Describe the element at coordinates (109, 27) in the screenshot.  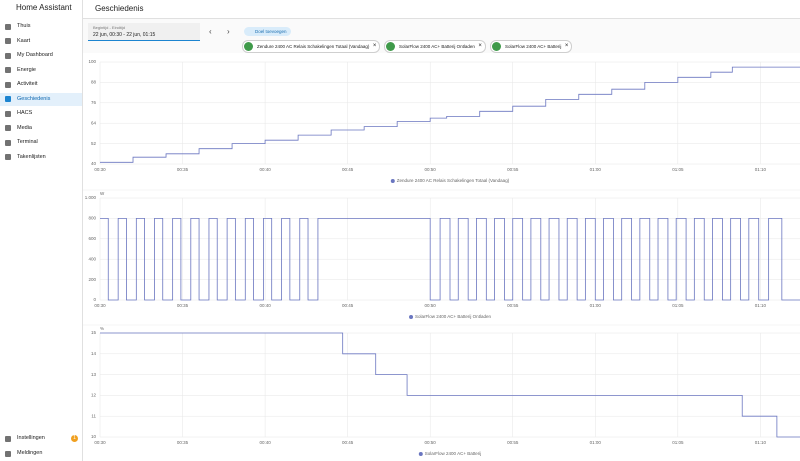
I see `picker-label: Begintijd - Eindtijd` at that location.